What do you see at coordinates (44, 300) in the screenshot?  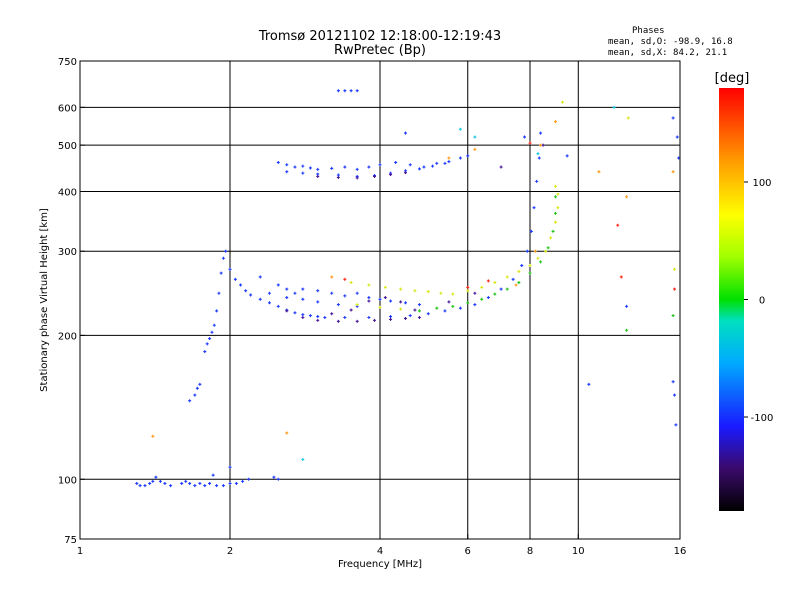 I see `y-axis-label: Stationary phase Virtual Height [km]` at bounding box center [44, 300].